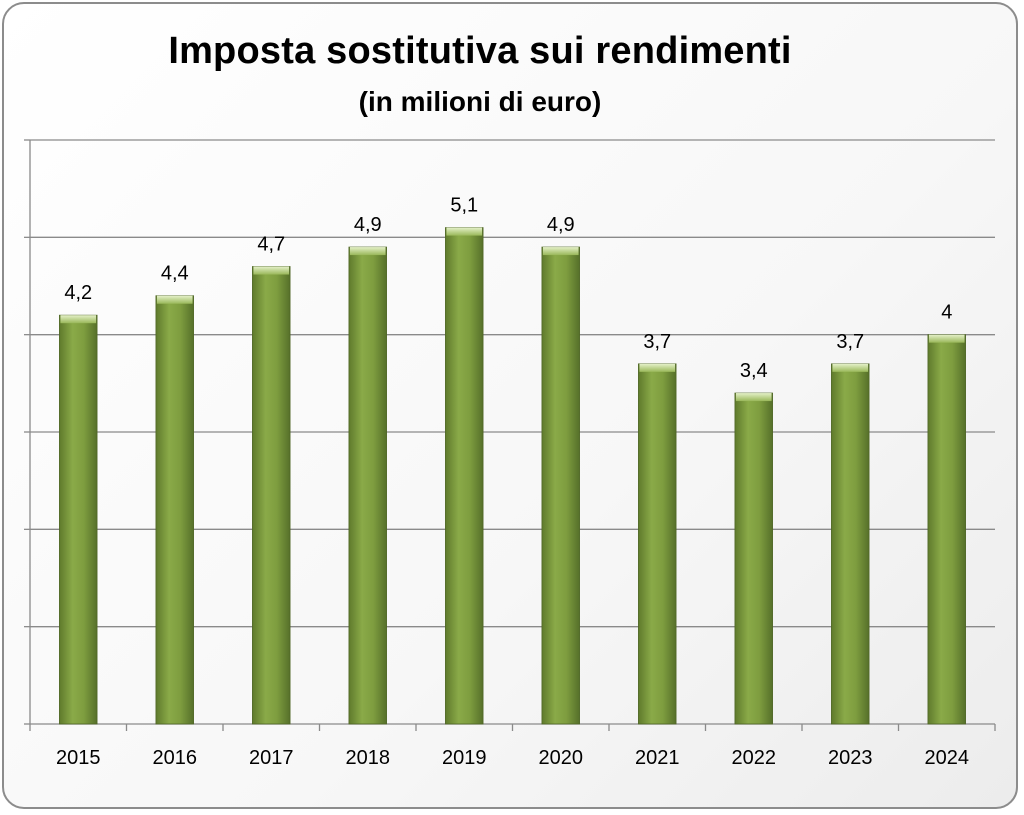  Describe the element at coordinates (367, 485) in the screenshot. I see `bar-2018` at that location.